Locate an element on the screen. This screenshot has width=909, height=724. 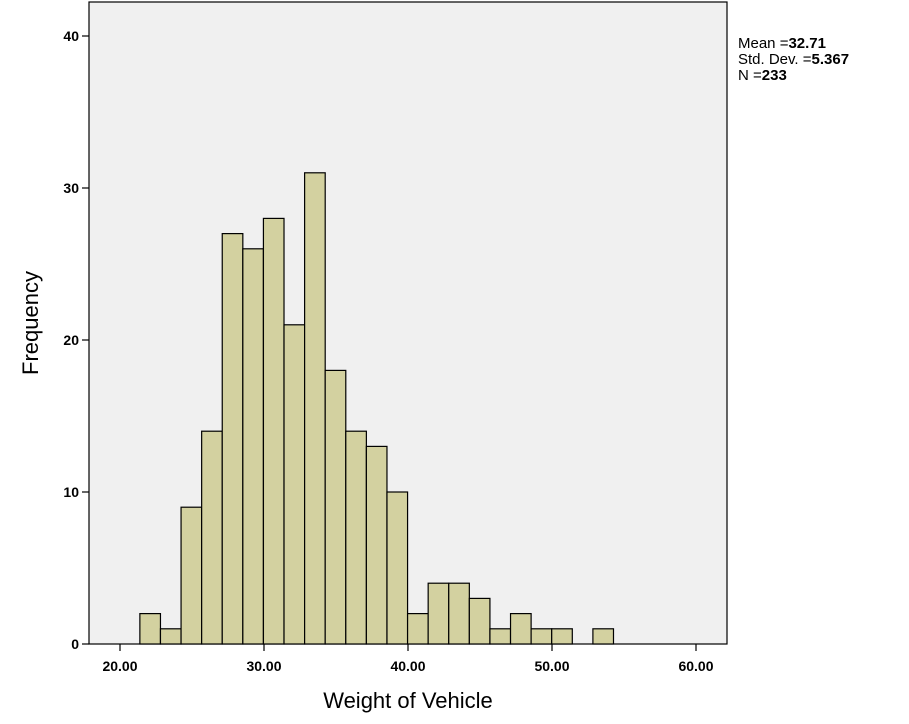
x-tick-label: 40.00 is located at coordinates (407, 666).